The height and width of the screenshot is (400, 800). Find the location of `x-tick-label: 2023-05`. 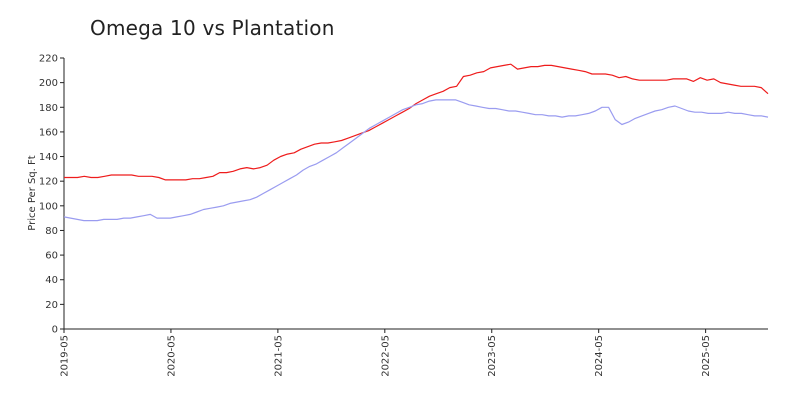

x-tick-label: 2023-05 is located at coordinates (492, 356).